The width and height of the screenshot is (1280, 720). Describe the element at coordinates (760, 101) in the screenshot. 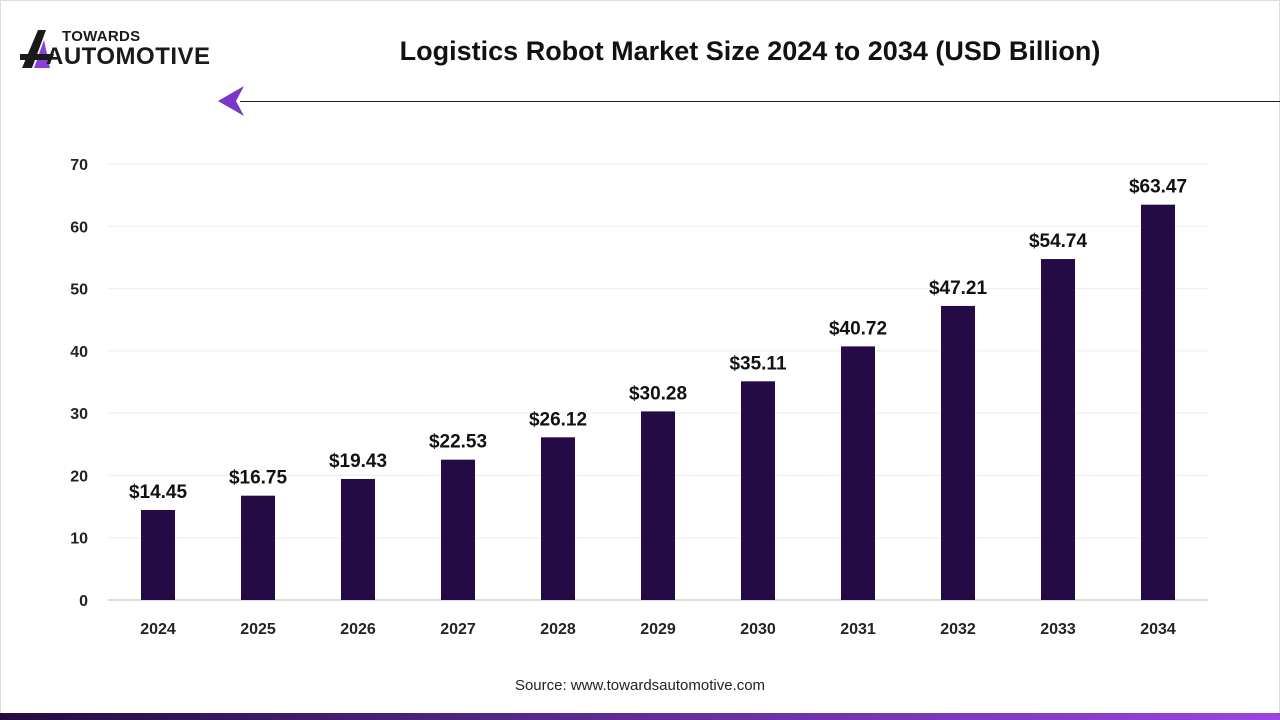

I see `header-divider` at that location.